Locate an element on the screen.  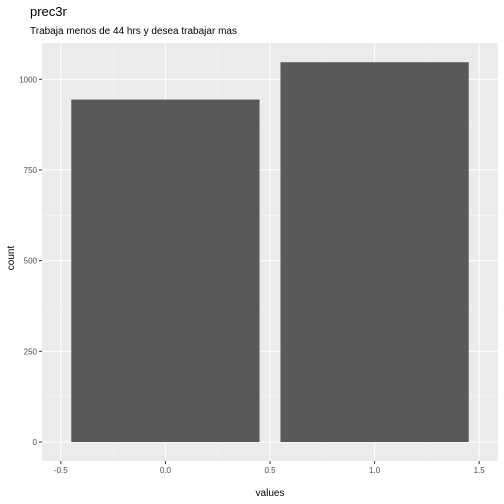
y-tick-label: 0 is located at coordinates (35, 442).